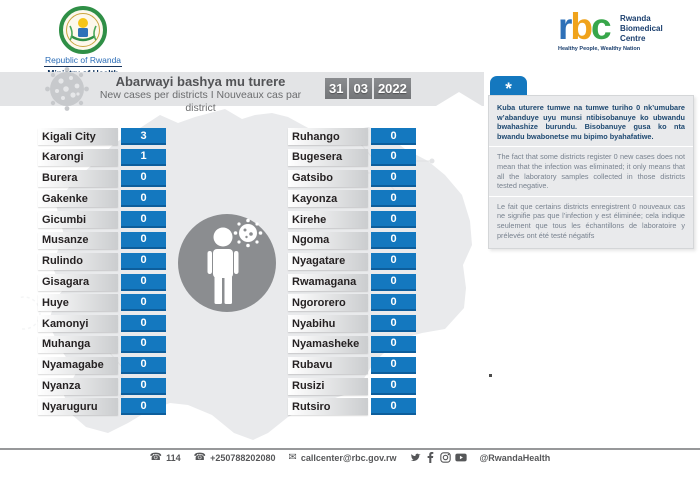  I want to click on district-row: Nyagatare 0, so click(352, 261).